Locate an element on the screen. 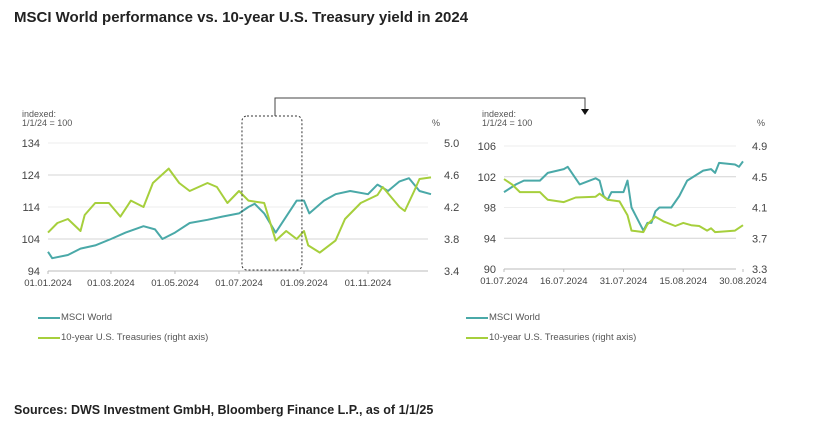  y2-tick-label: 4.1 is located at coordinates (759, 209).